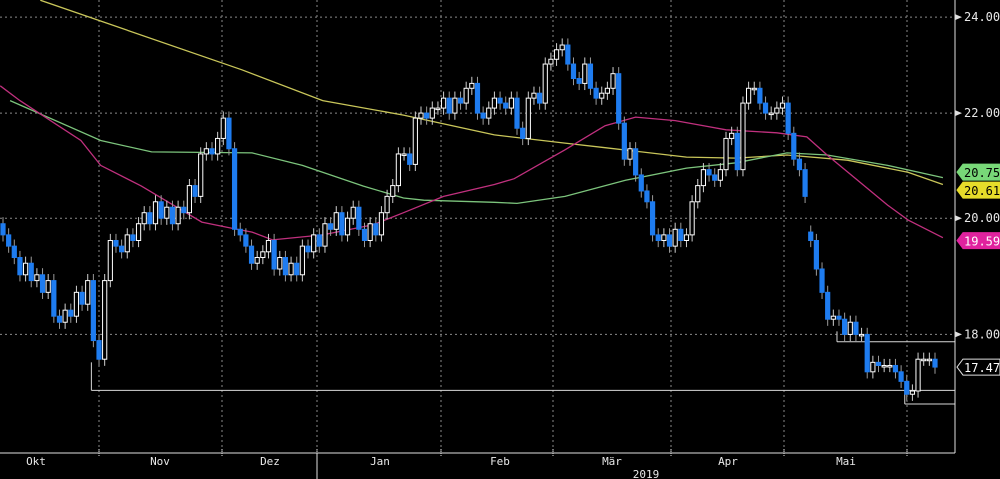  What do you see at coordinates (612, 461) in the screenshot?
I see `x-tick-label: Mär` at bounding box center [612, 461].